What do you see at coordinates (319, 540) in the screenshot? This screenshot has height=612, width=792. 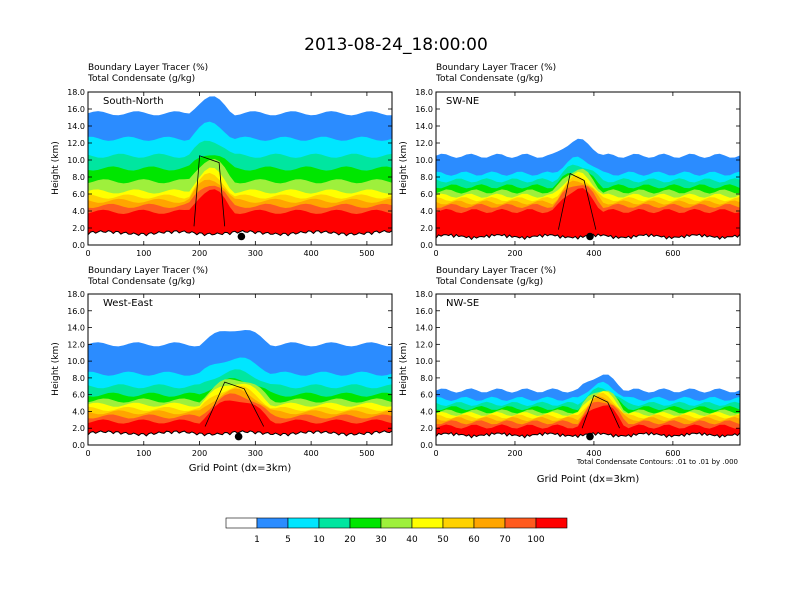 I see `colorbar-label: 10` at bounding box center [319, 540].